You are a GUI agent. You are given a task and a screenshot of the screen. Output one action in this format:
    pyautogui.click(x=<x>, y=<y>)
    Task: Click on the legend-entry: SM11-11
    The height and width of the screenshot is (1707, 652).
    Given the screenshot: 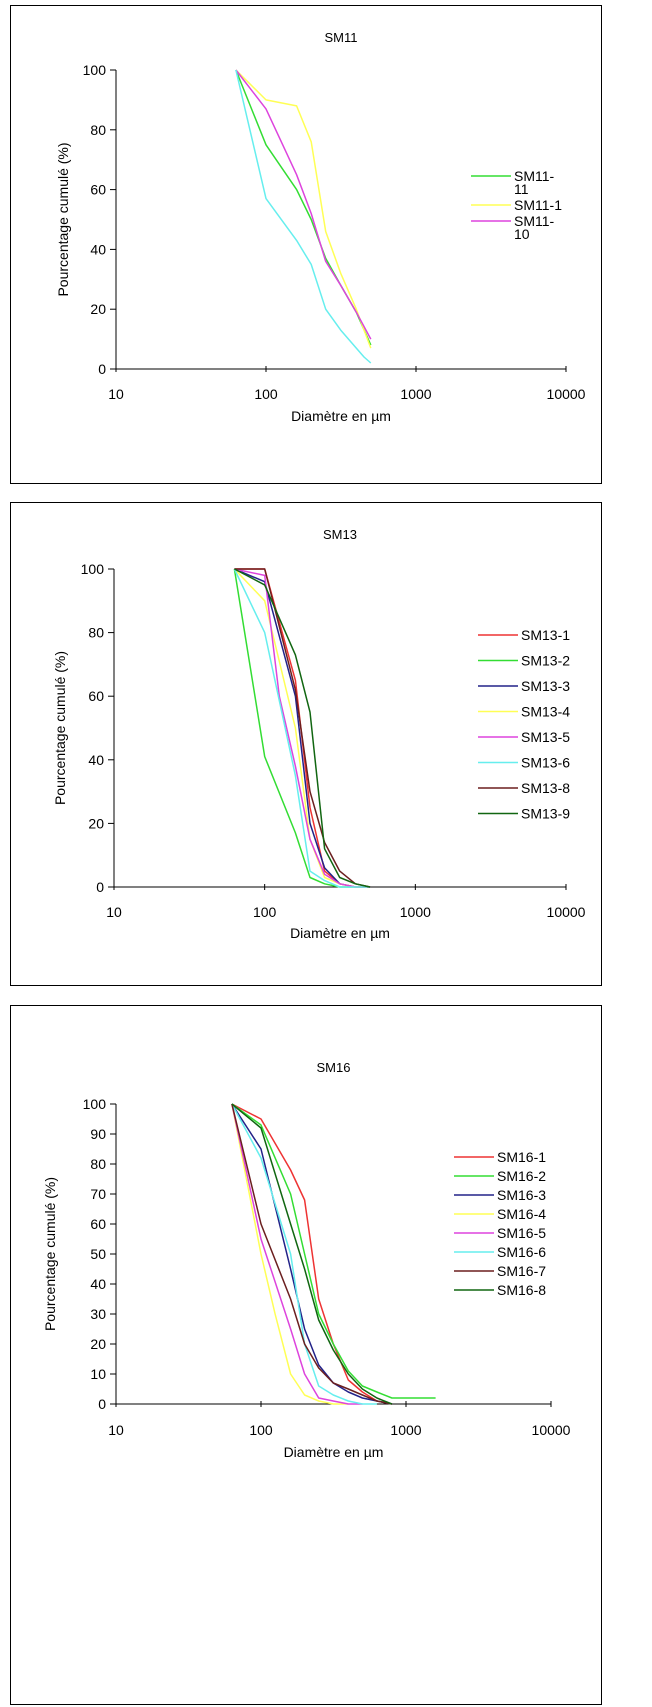 What is the action you would take?
    pyautogui.click(x=534, y=182)
    